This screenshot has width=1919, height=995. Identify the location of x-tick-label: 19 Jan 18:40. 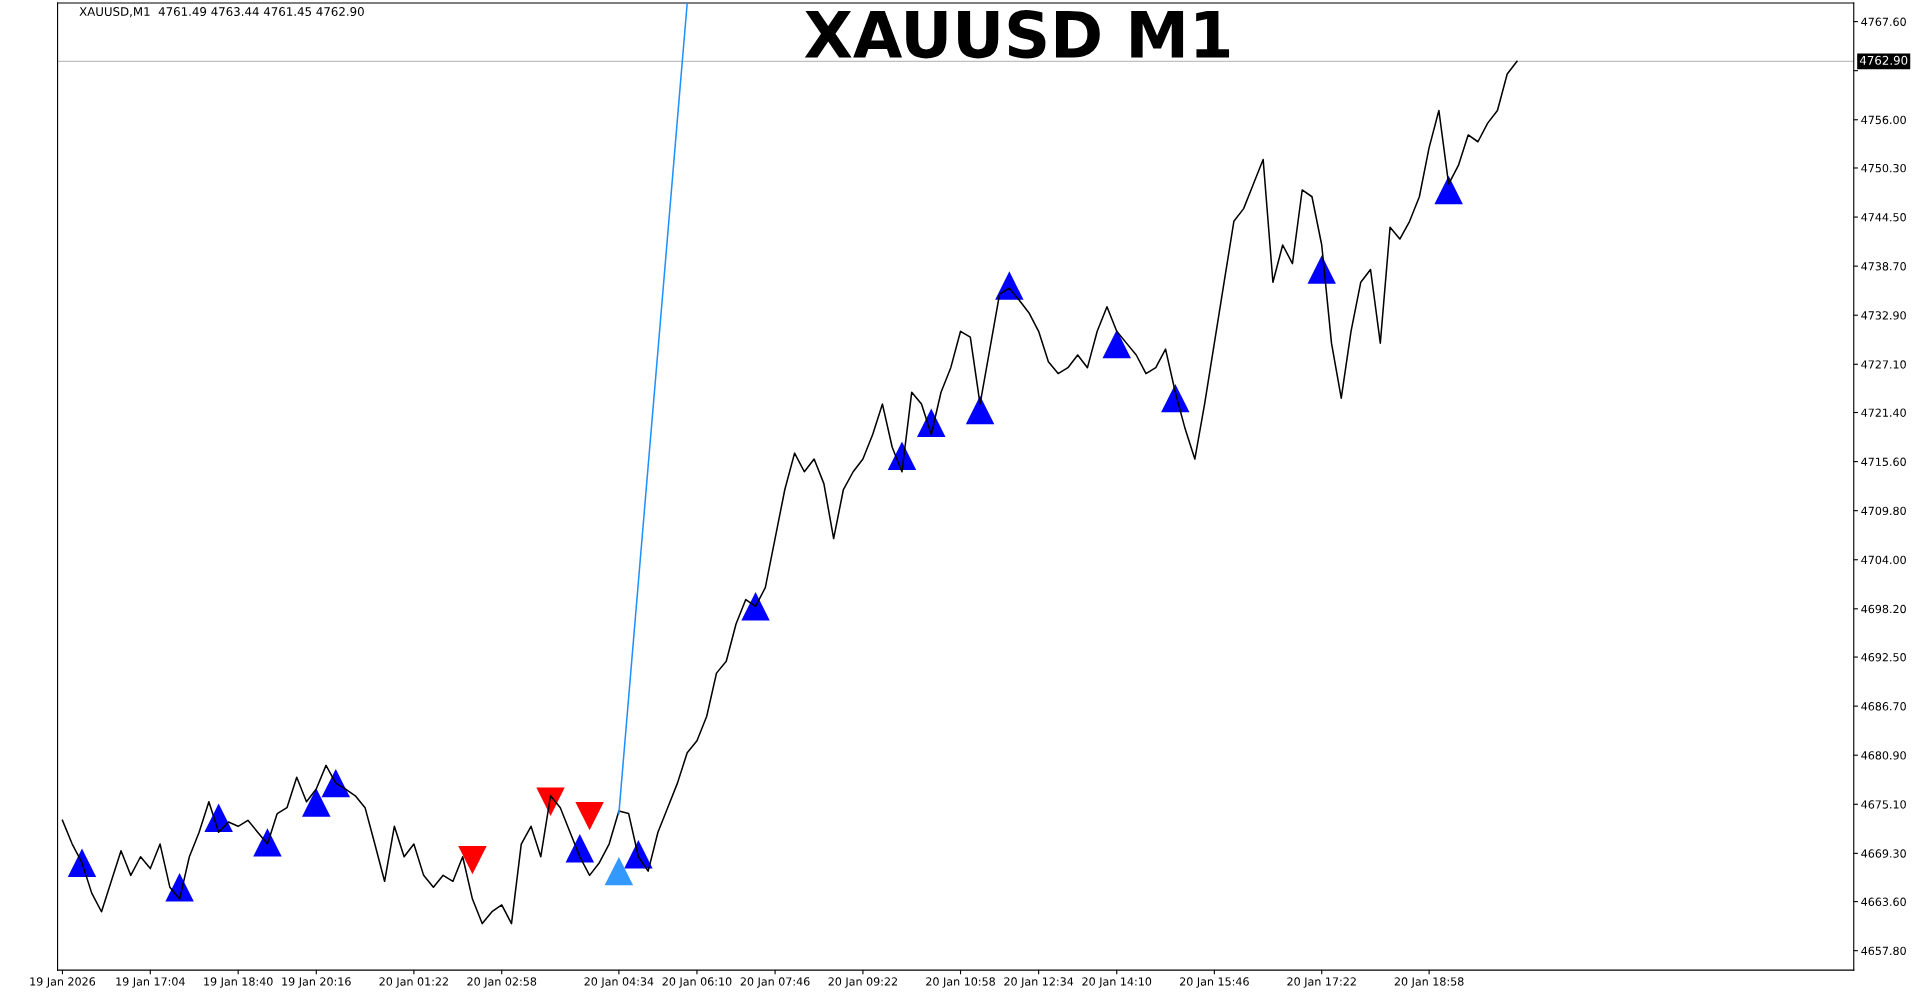
(238, 982).